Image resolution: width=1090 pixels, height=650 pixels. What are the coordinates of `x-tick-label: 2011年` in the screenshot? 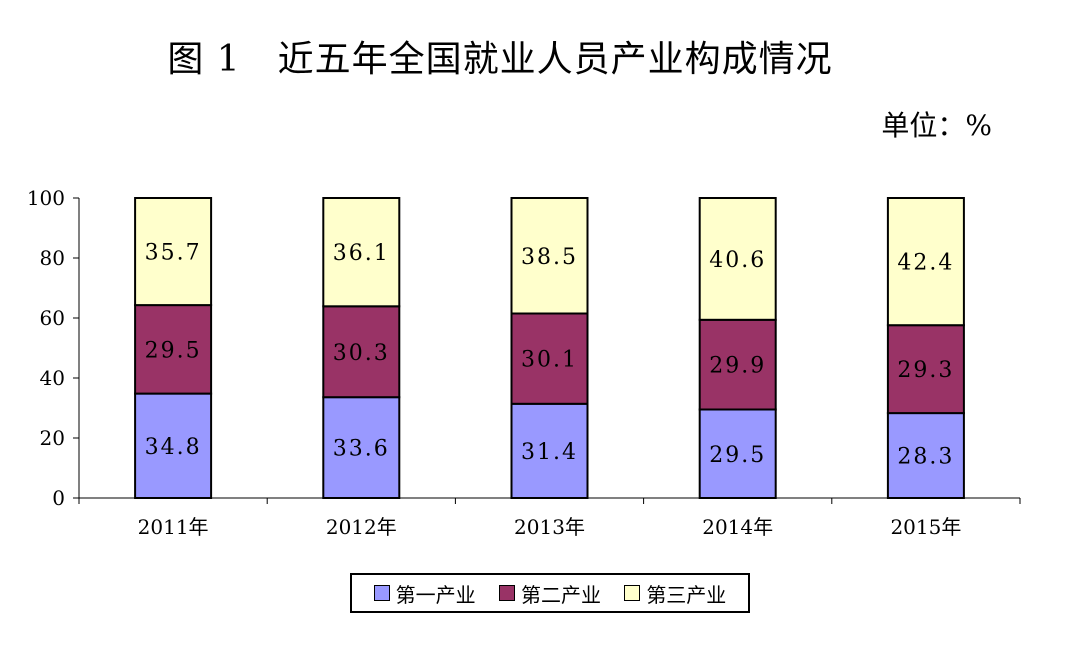 It's located at (173, 527).